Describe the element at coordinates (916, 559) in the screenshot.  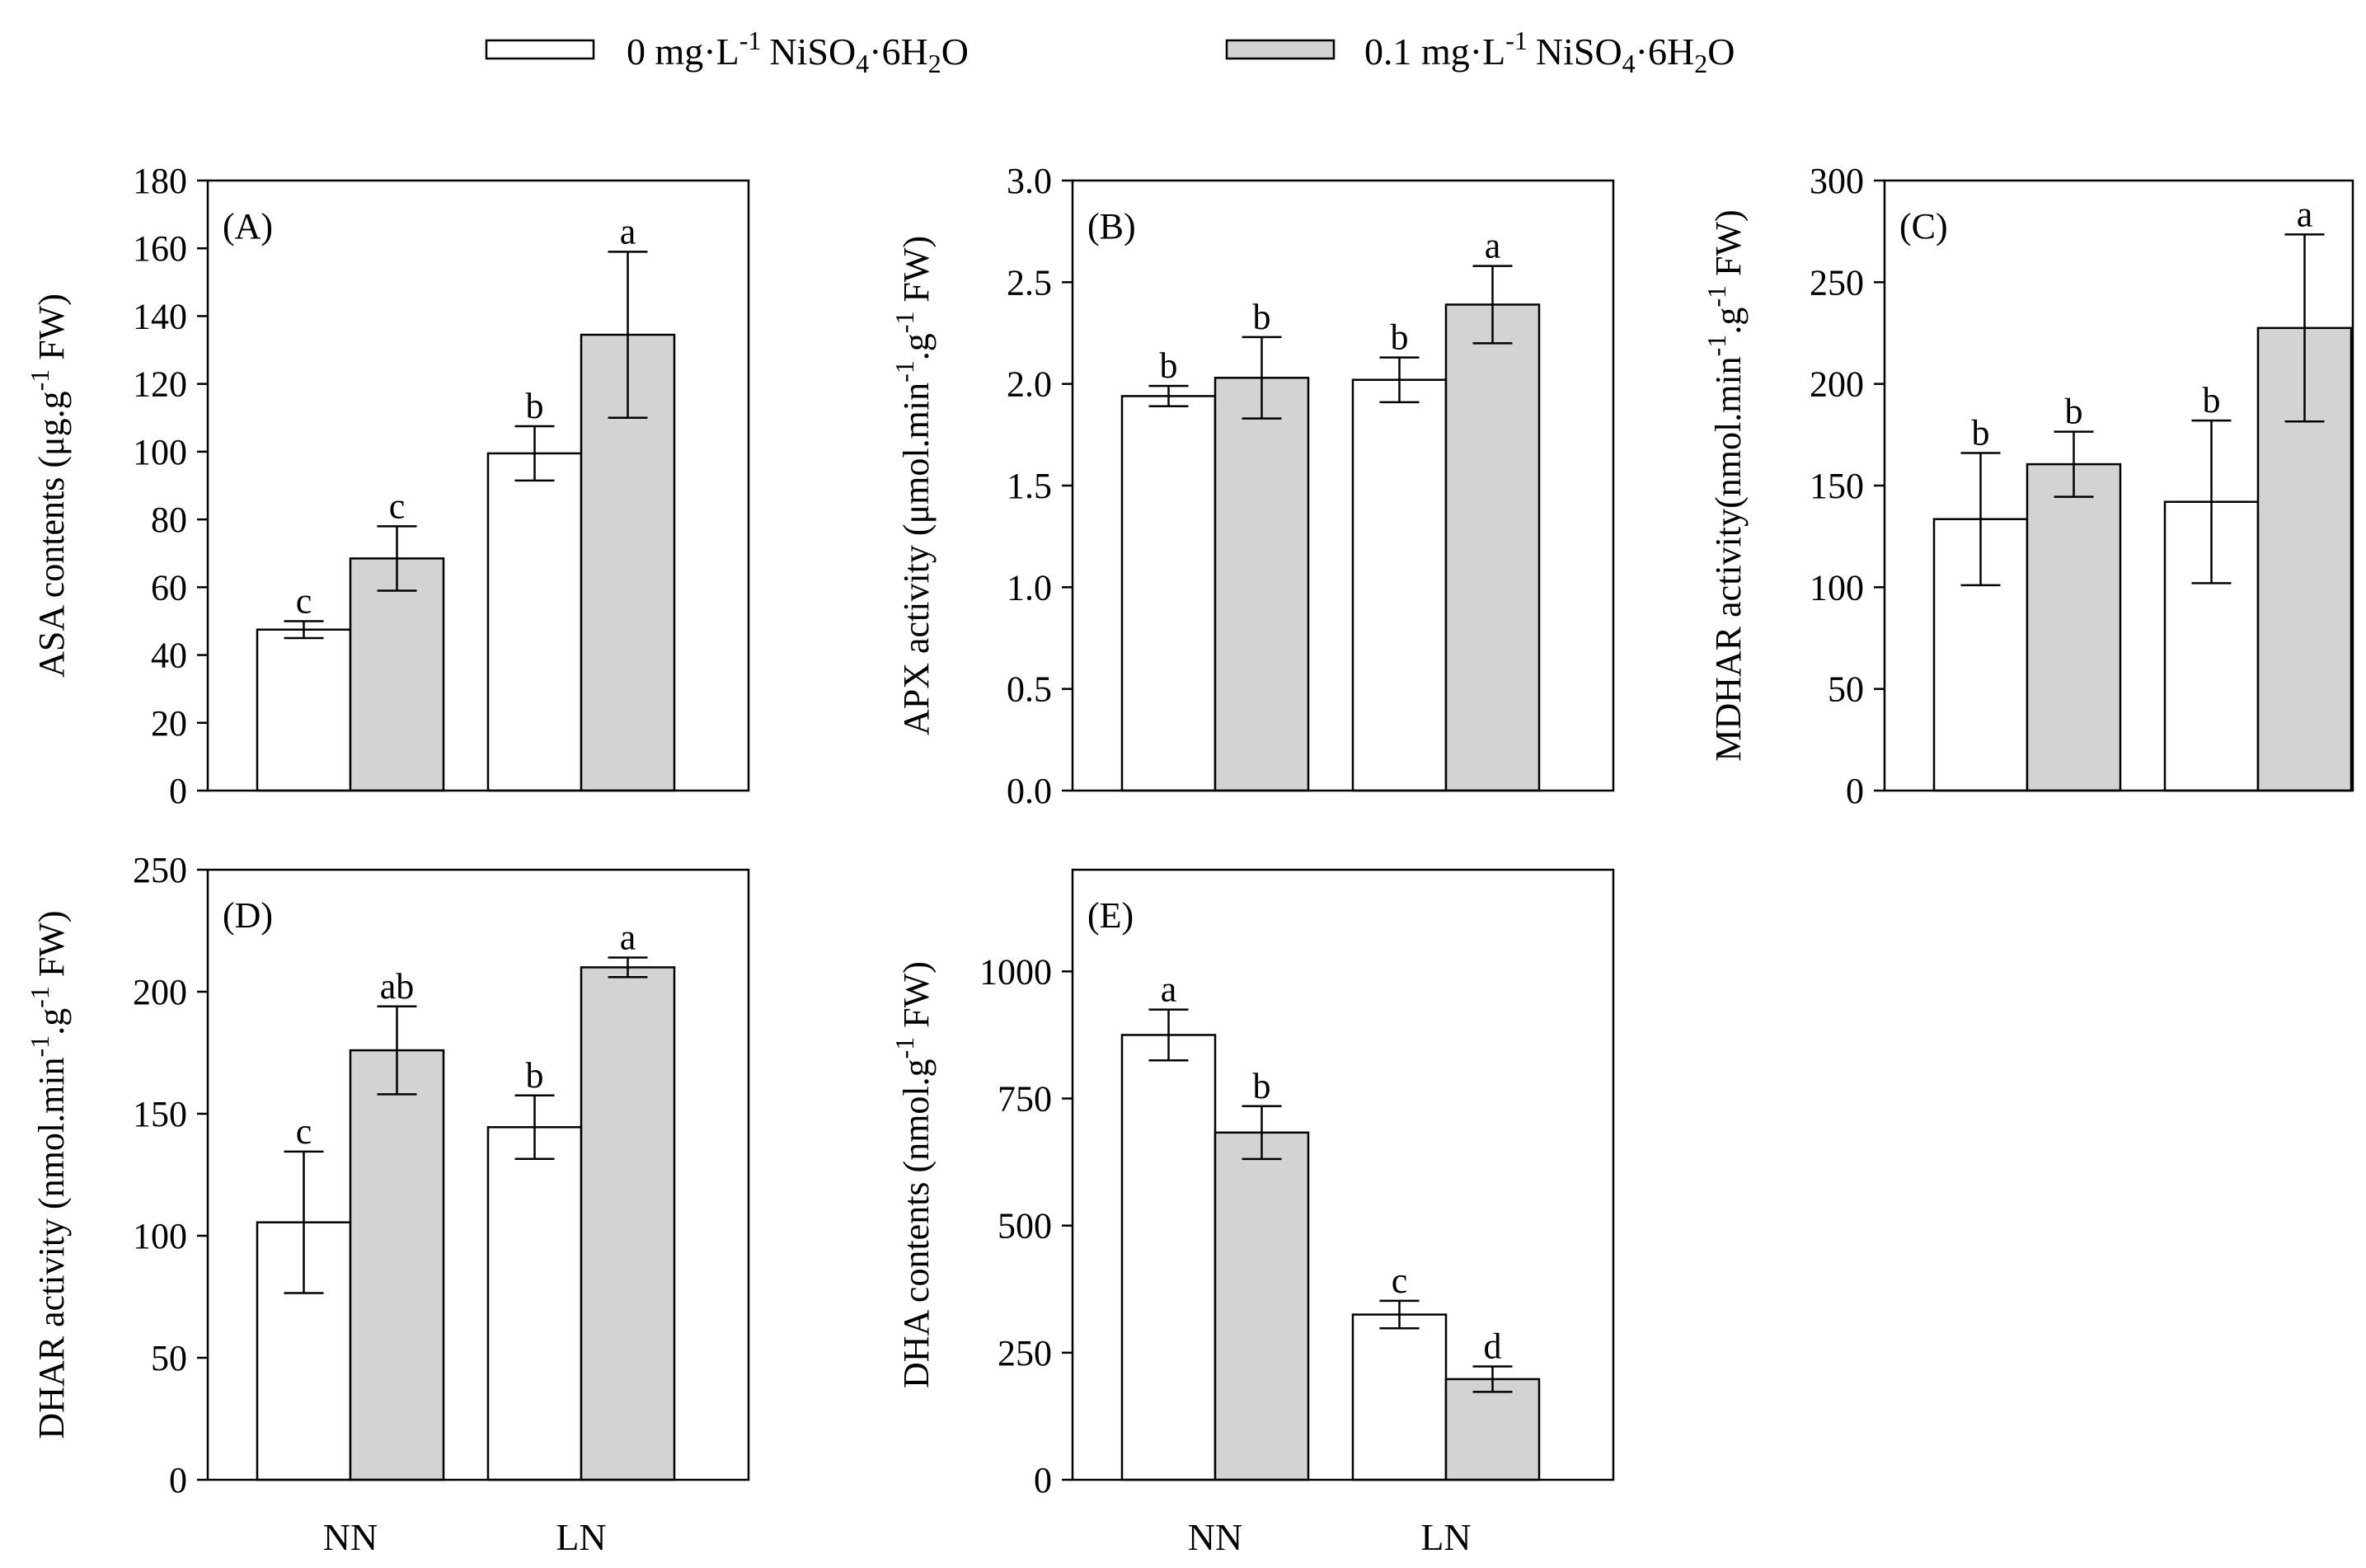
I see `y-axis-title-main: APX activity (μmol.min` at that location.